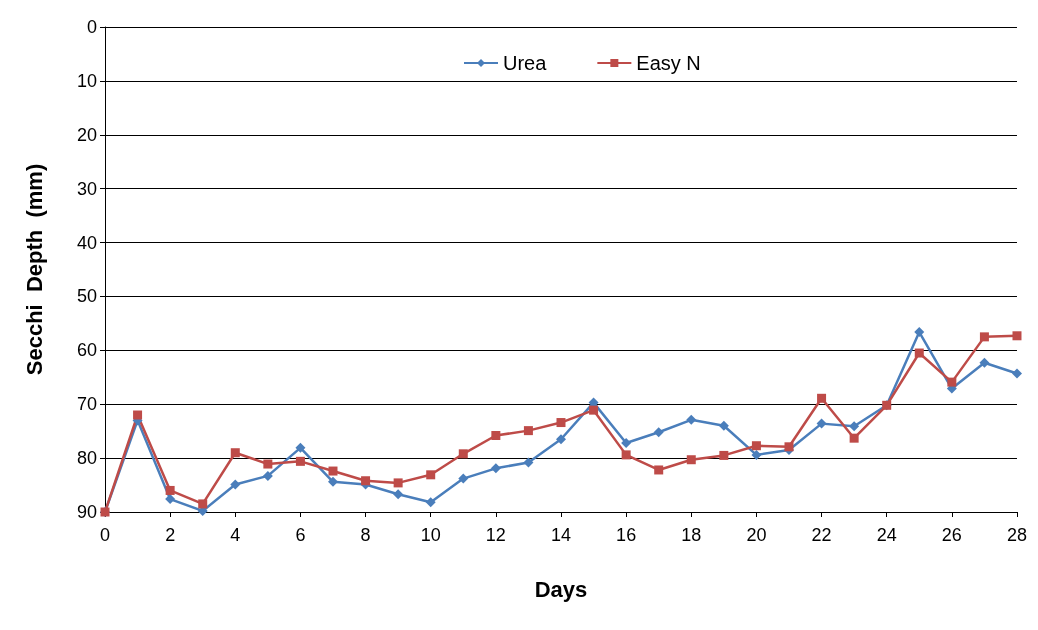 The image size is (1038, 630). Describe the element at coordinates (86, 350) in the screenshot. I see `y-tick-label: 60` at that location.